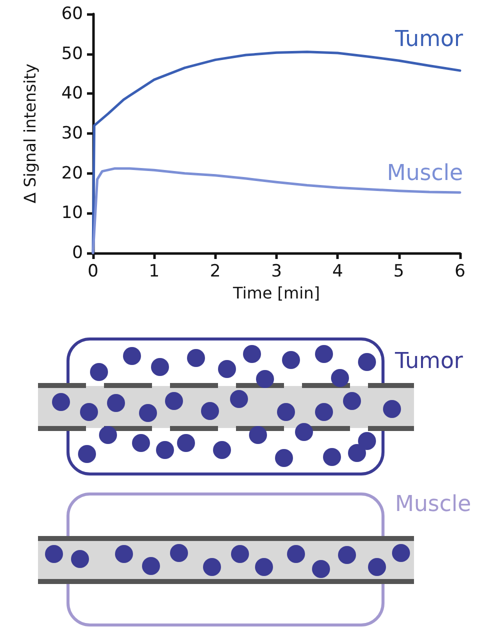 The image size is (485, 631). Describe the element at coordinates (72, 173) in the screenshot. I see `y-tick-label: 20` at that location.